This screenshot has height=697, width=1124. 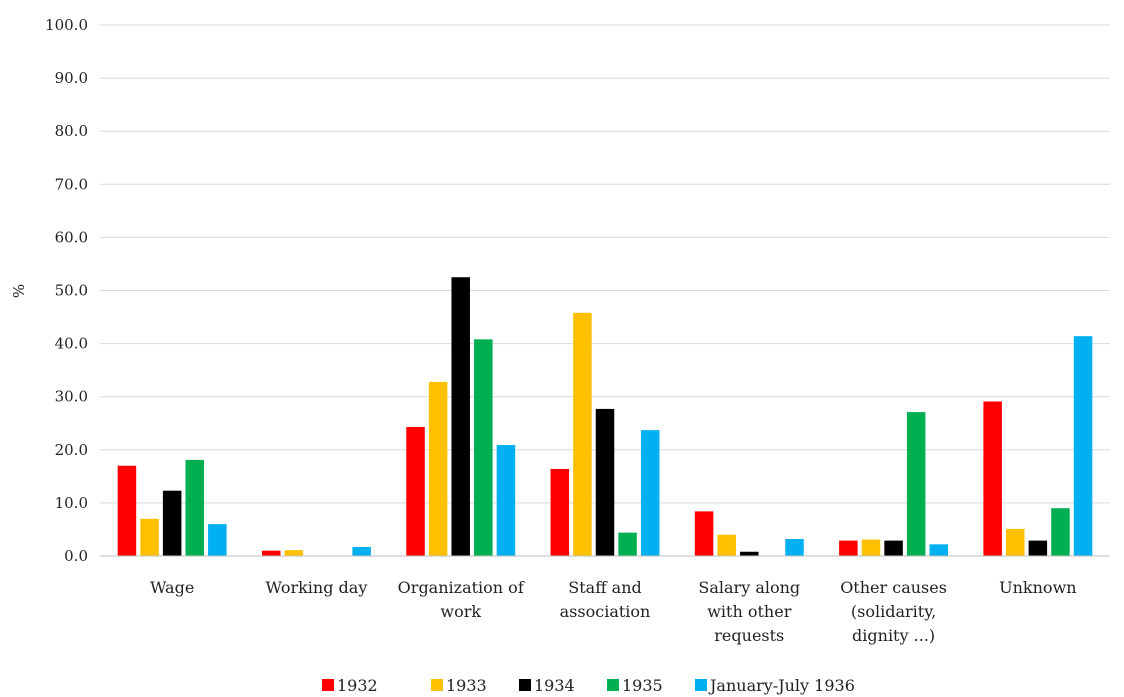 What do you see at coordinates (1037, 587) in the screenshot?
I see `x-tick-label: Unknown` at bounding box center [1037, 587].